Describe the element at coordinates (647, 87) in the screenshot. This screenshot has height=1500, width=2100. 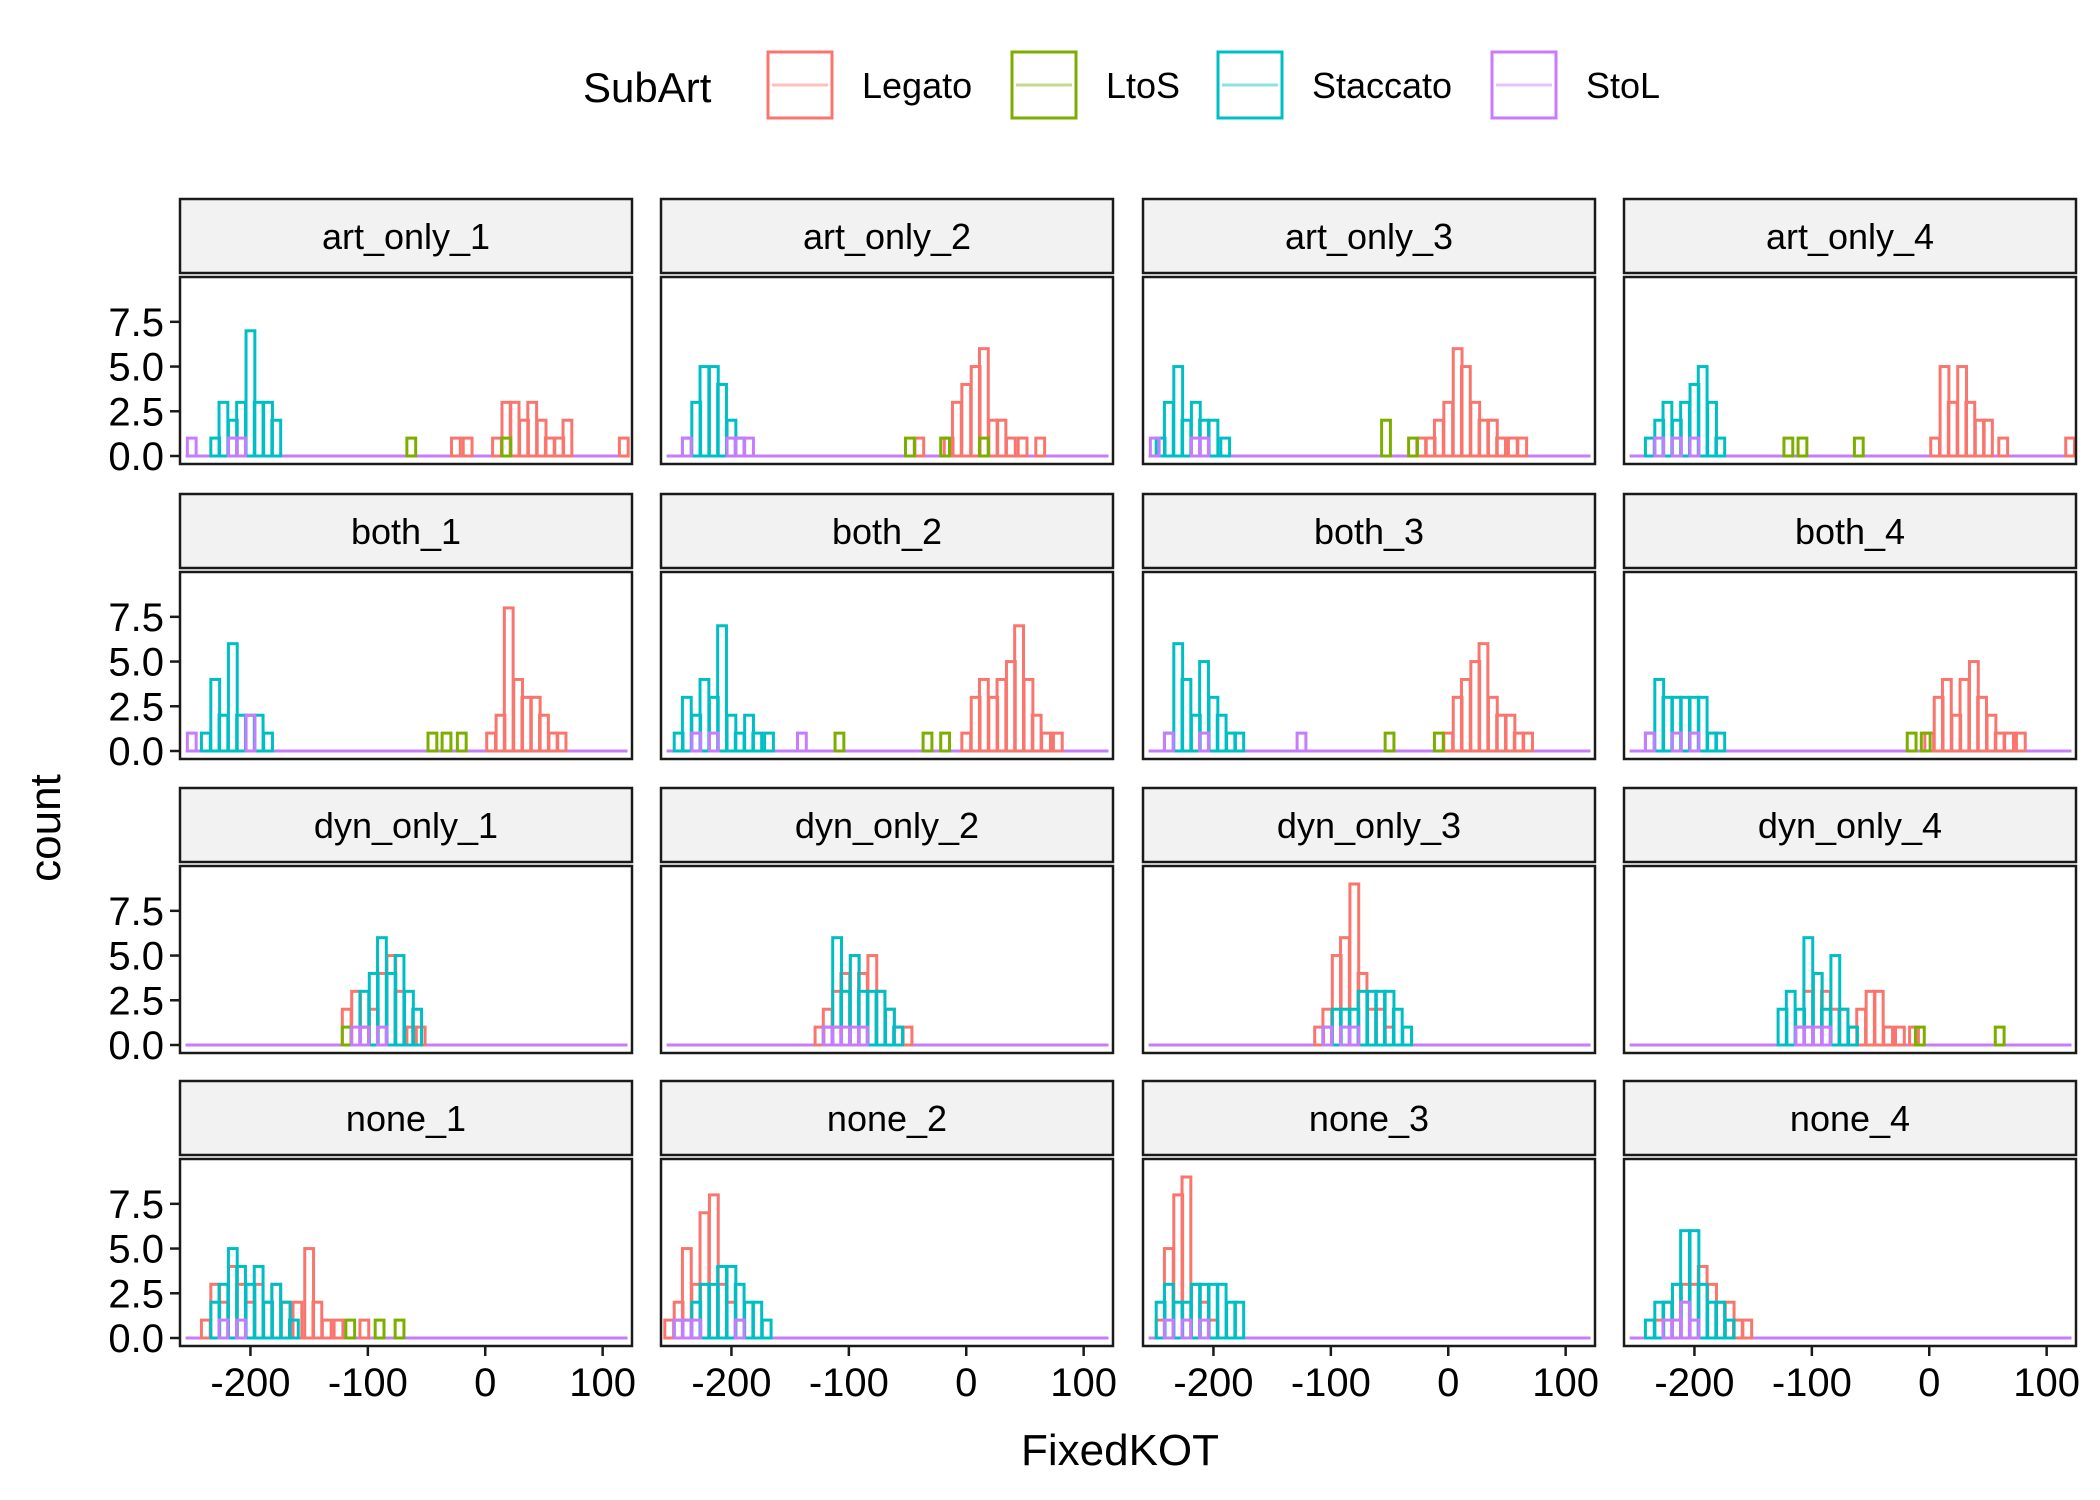
I see `legend-title: SubArt` at that location.